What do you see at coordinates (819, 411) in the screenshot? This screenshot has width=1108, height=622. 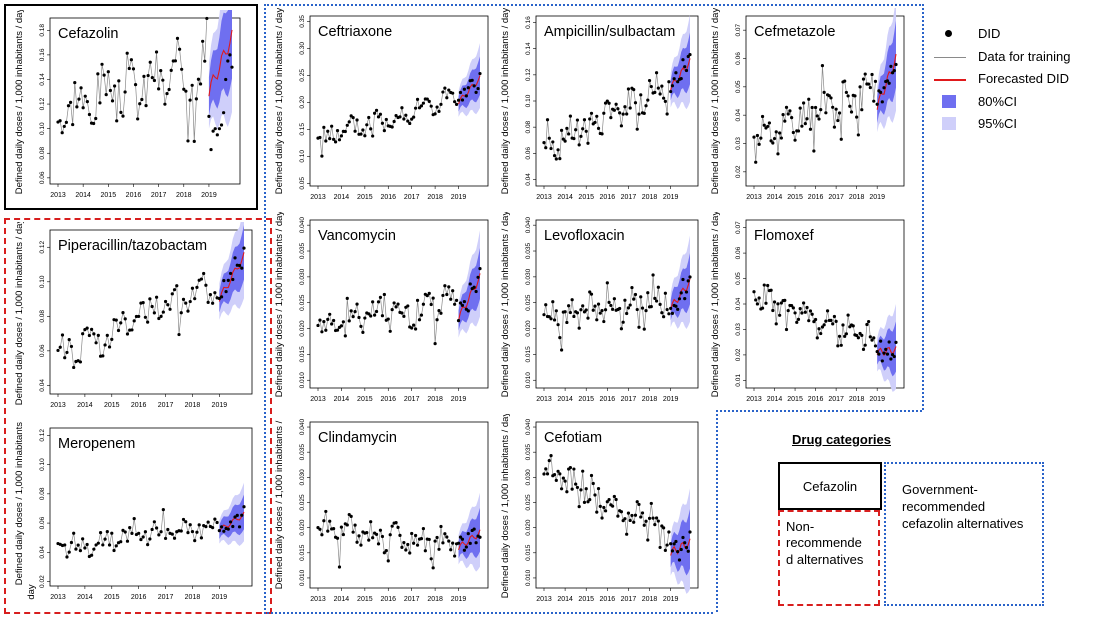 I see `frame-notch-edge` at bounding box center [819, 411].